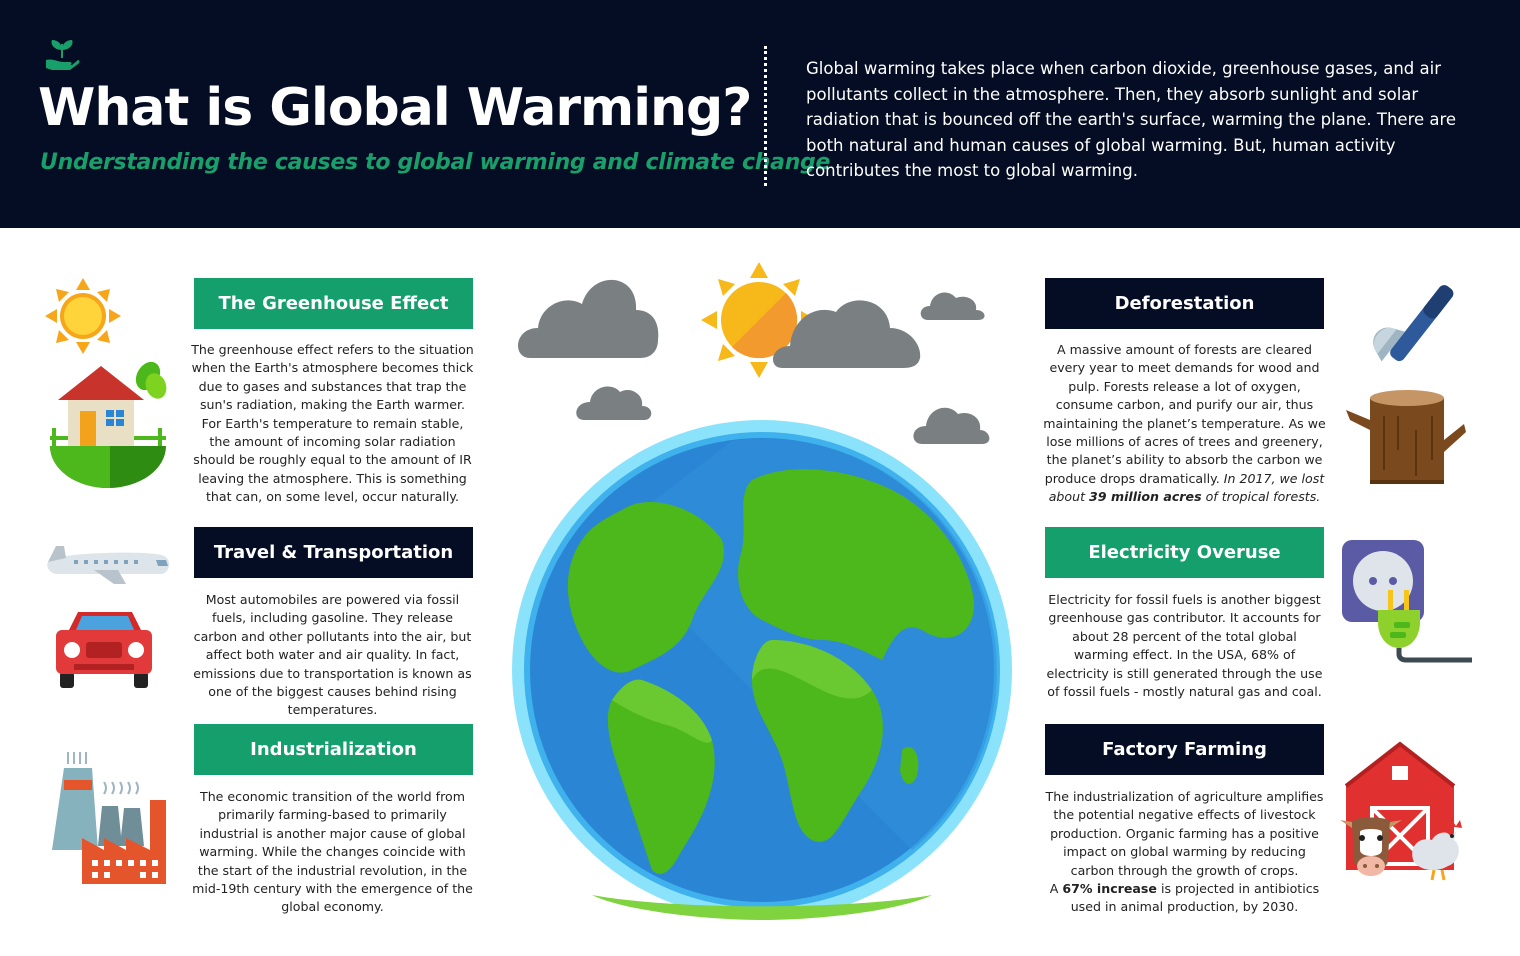 The image size is (1520, 956). What do you see at coordinates (109, 818) in the screenshot?
I see `factory-icon` at bounding box center [109, 818].